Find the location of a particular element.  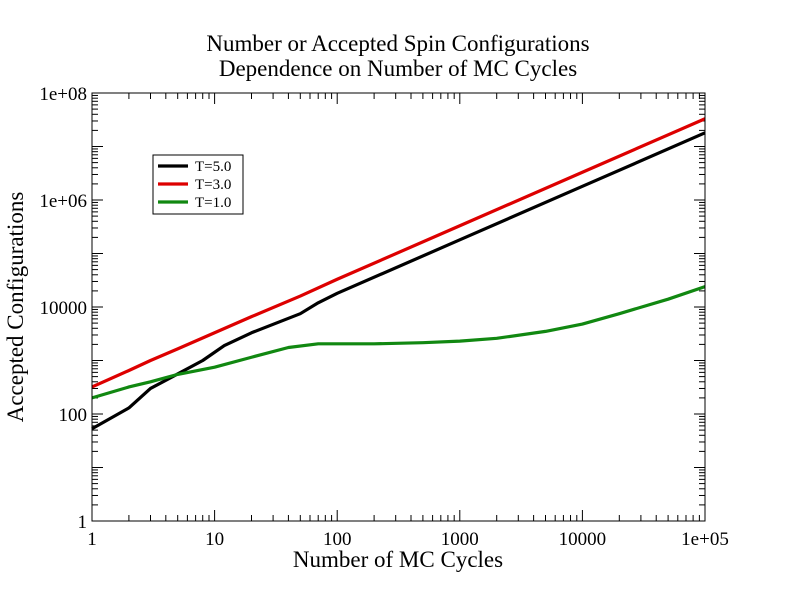

y-tick-label: 10000 is located at coordinates (64, 308).